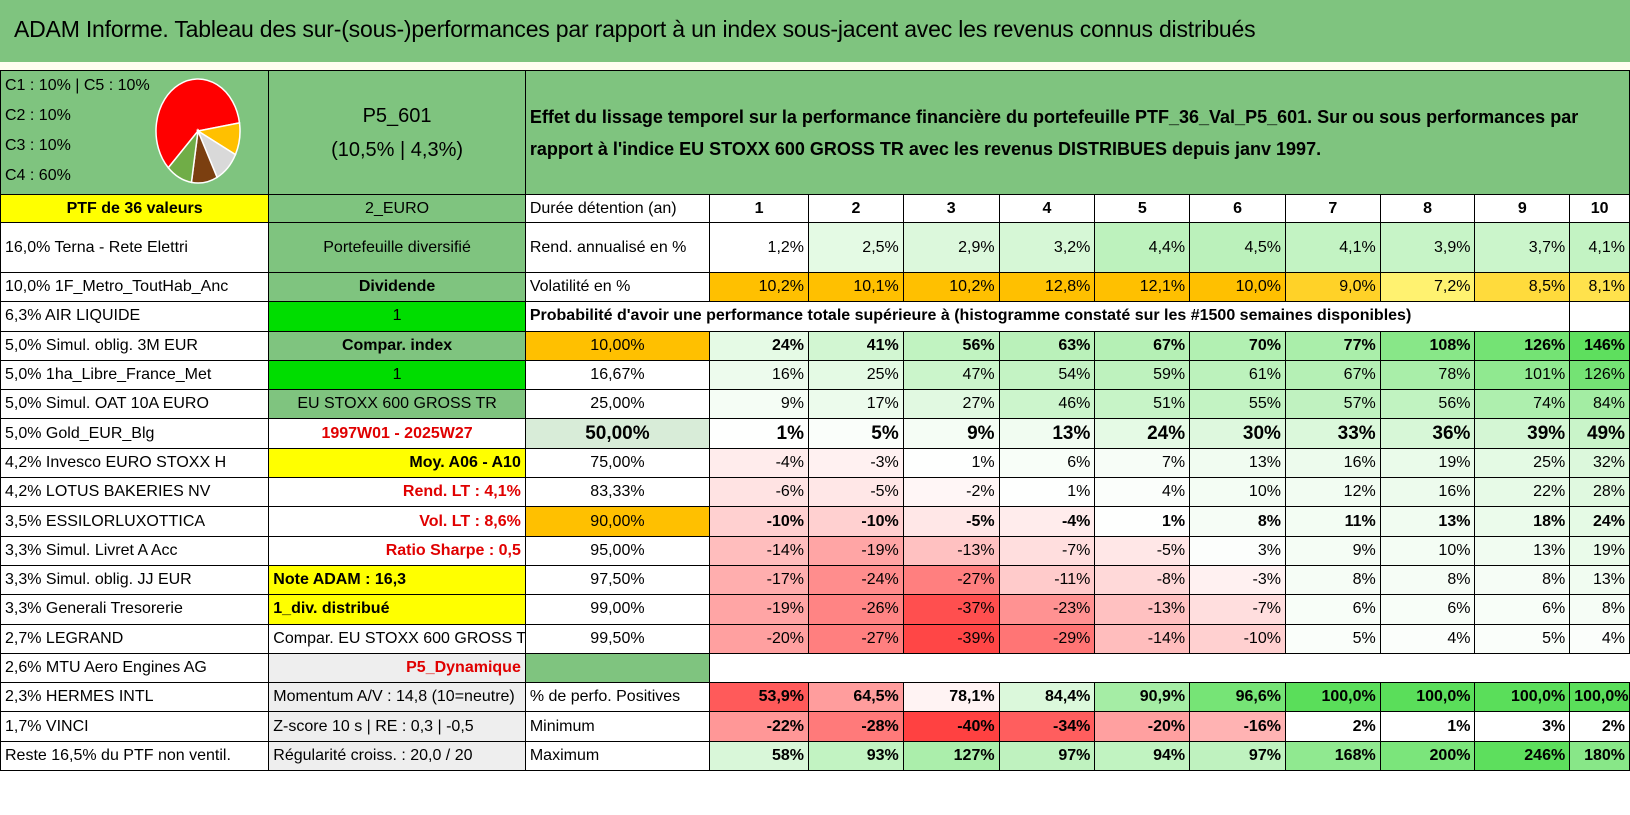 The height and width of the screenshot is (815, 1630). I want to click on probability-value: 5%, so click(1332, 638).